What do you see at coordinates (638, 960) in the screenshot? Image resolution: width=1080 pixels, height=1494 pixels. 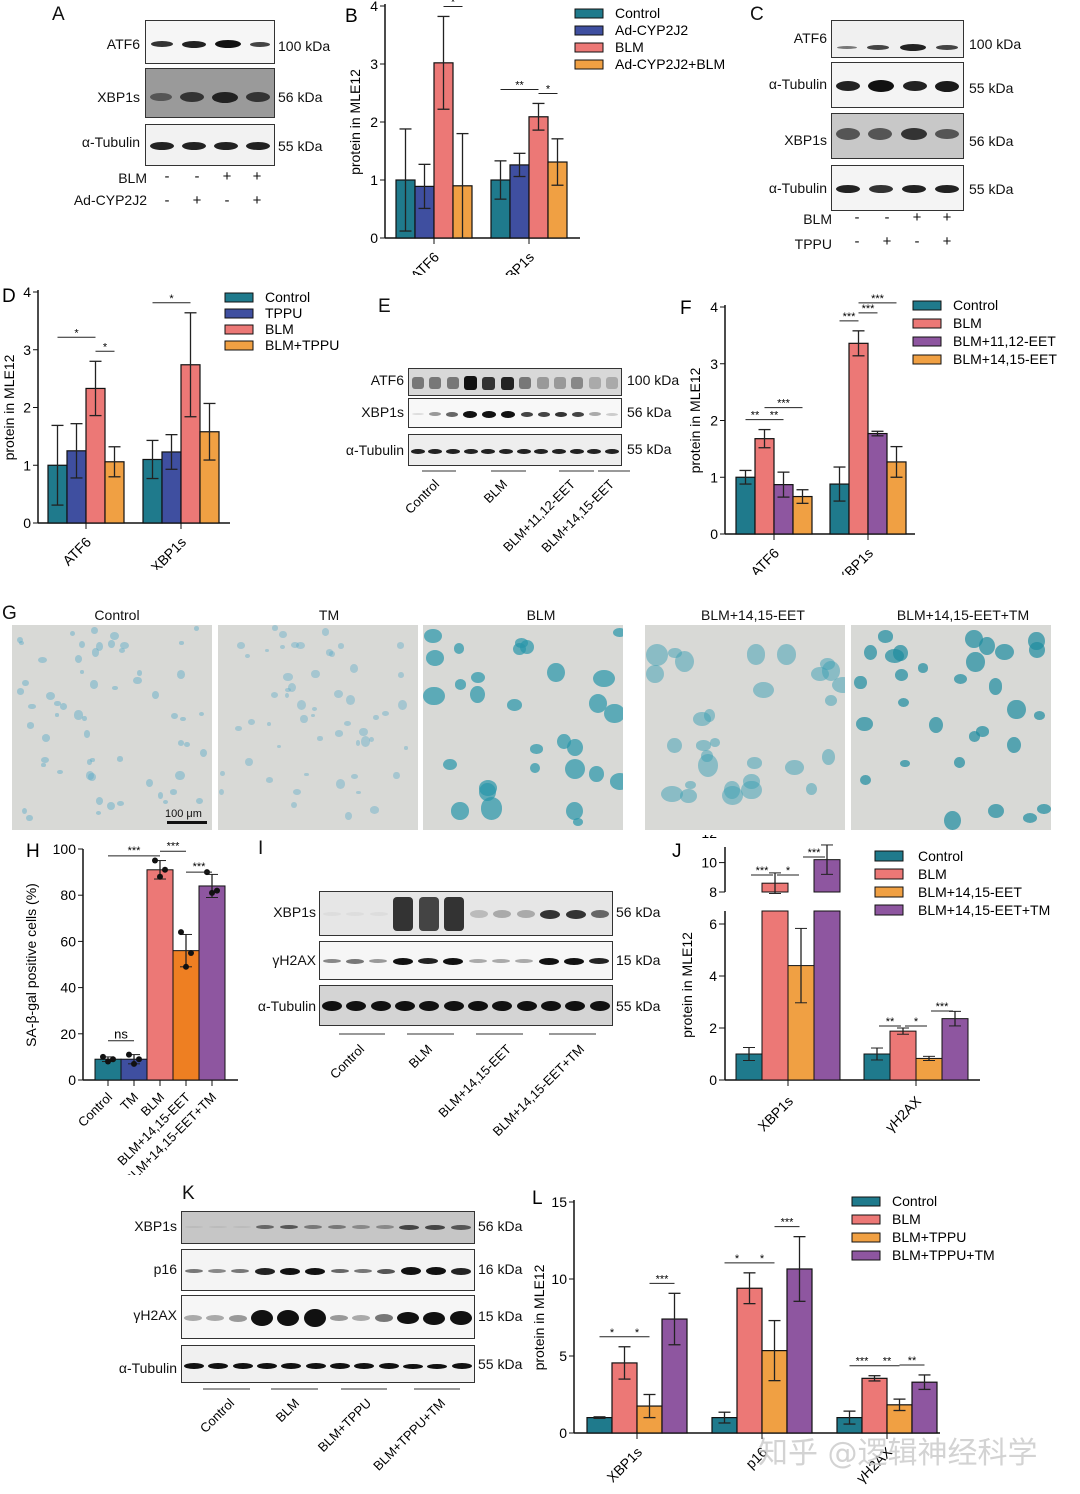 I see `kda-label: 15 kDa` at bounding box center [638, 960].